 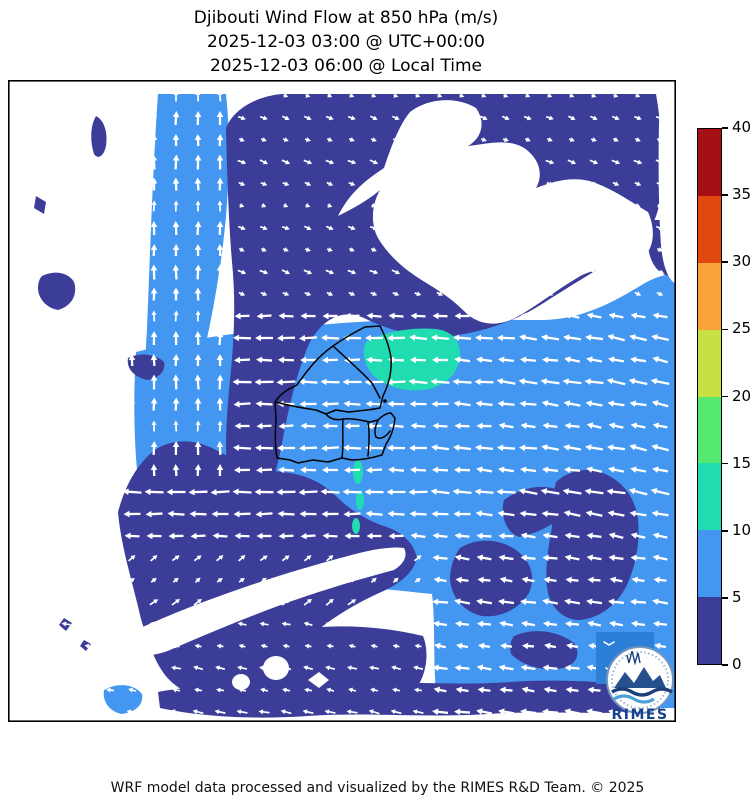 What do you see at coordinates (633, 658) in the screenshot?
I see `logo-seismograph-icon` at bounding box center [633, 658].